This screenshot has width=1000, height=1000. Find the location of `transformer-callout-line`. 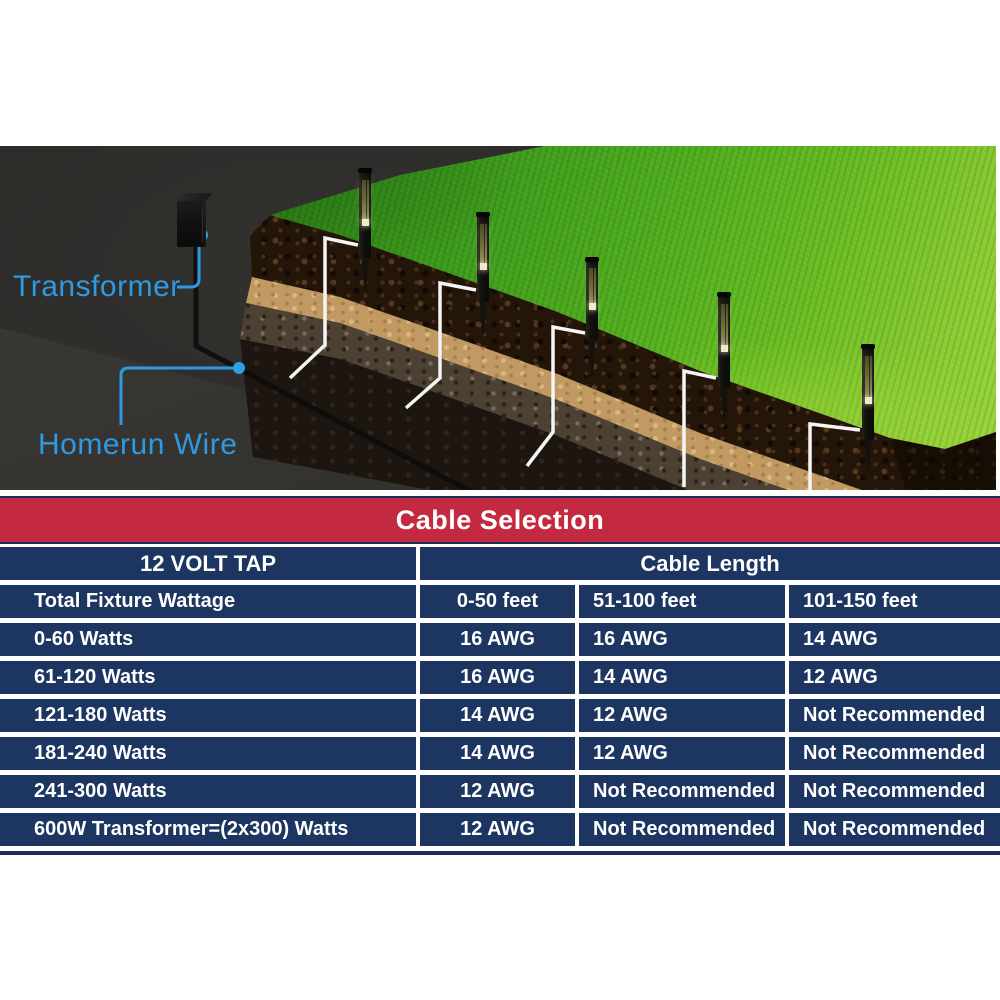

transformer-callout-line is located at coordinates (189, 264).